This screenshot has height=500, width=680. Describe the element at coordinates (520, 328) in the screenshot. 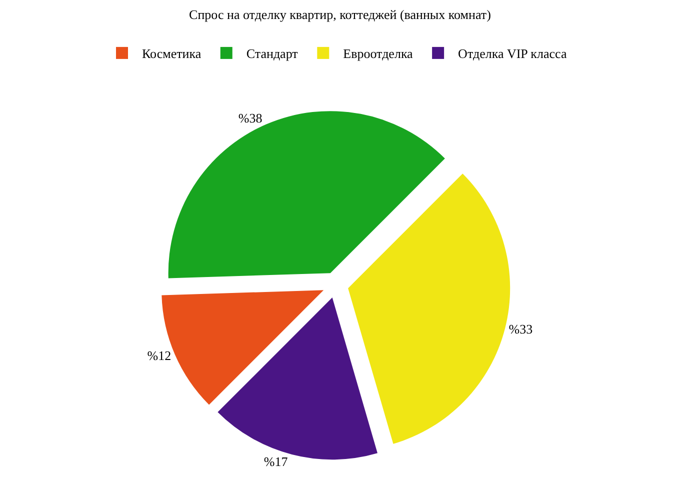

I see `data-label: %33` at that location.